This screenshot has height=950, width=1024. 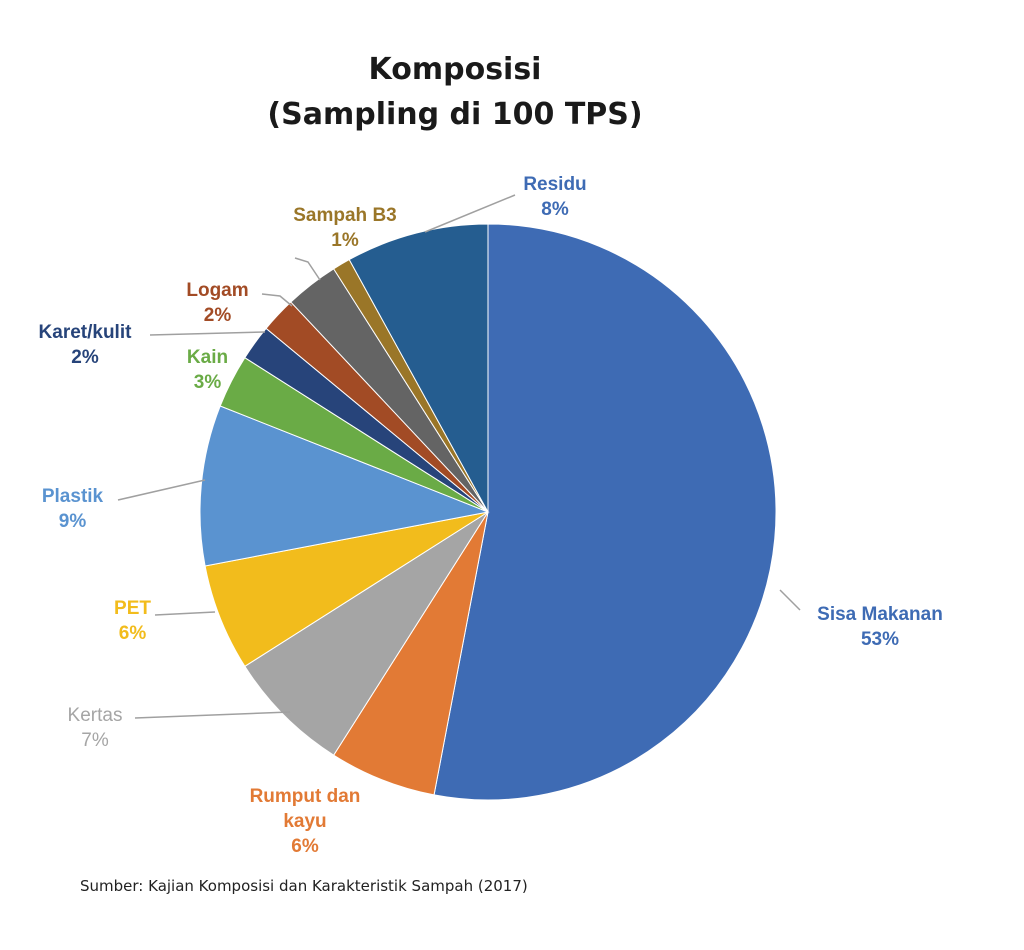 What do you see at coordinates (345, 228) in the screenshot?
I see `label-sampah-b3: Sampah B3 1%` at bounding box center [345, 228].